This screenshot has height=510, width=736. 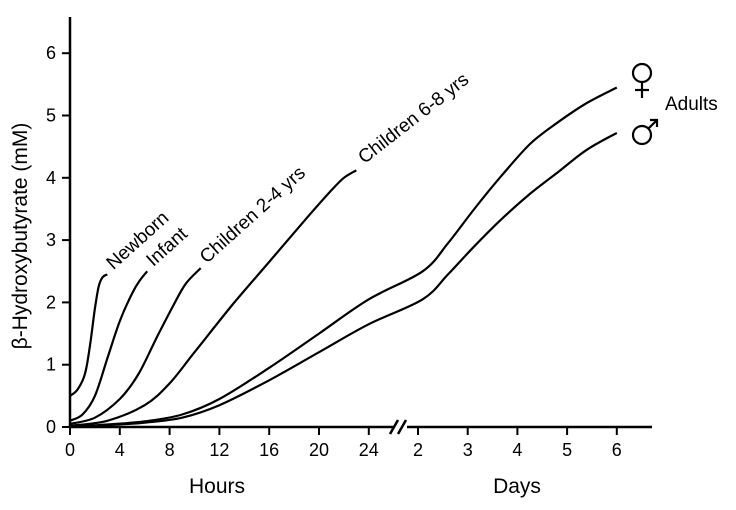 I want to click on x-tick-label-hours: 12, so click(x=219, y=450).